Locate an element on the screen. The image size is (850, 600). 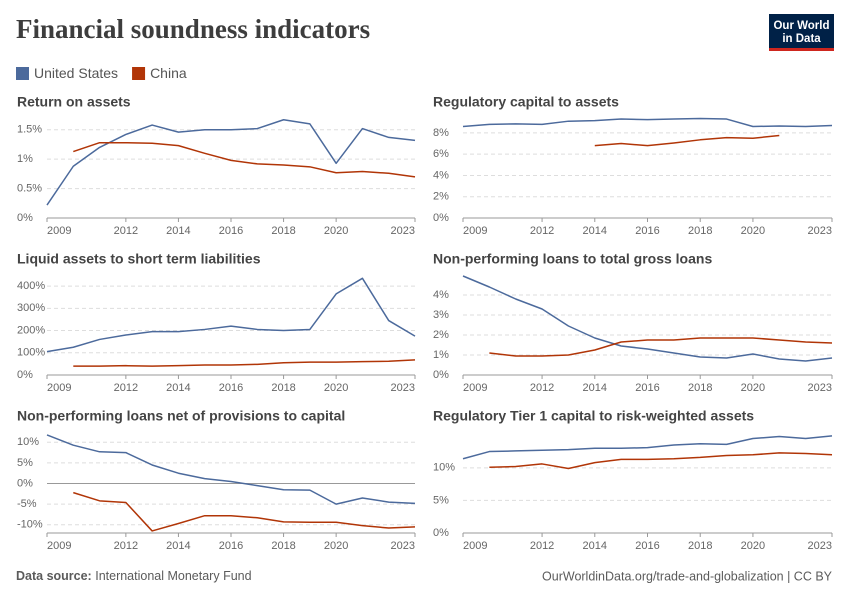
y-tick-label: 8% is located at coordinates (441, 133).